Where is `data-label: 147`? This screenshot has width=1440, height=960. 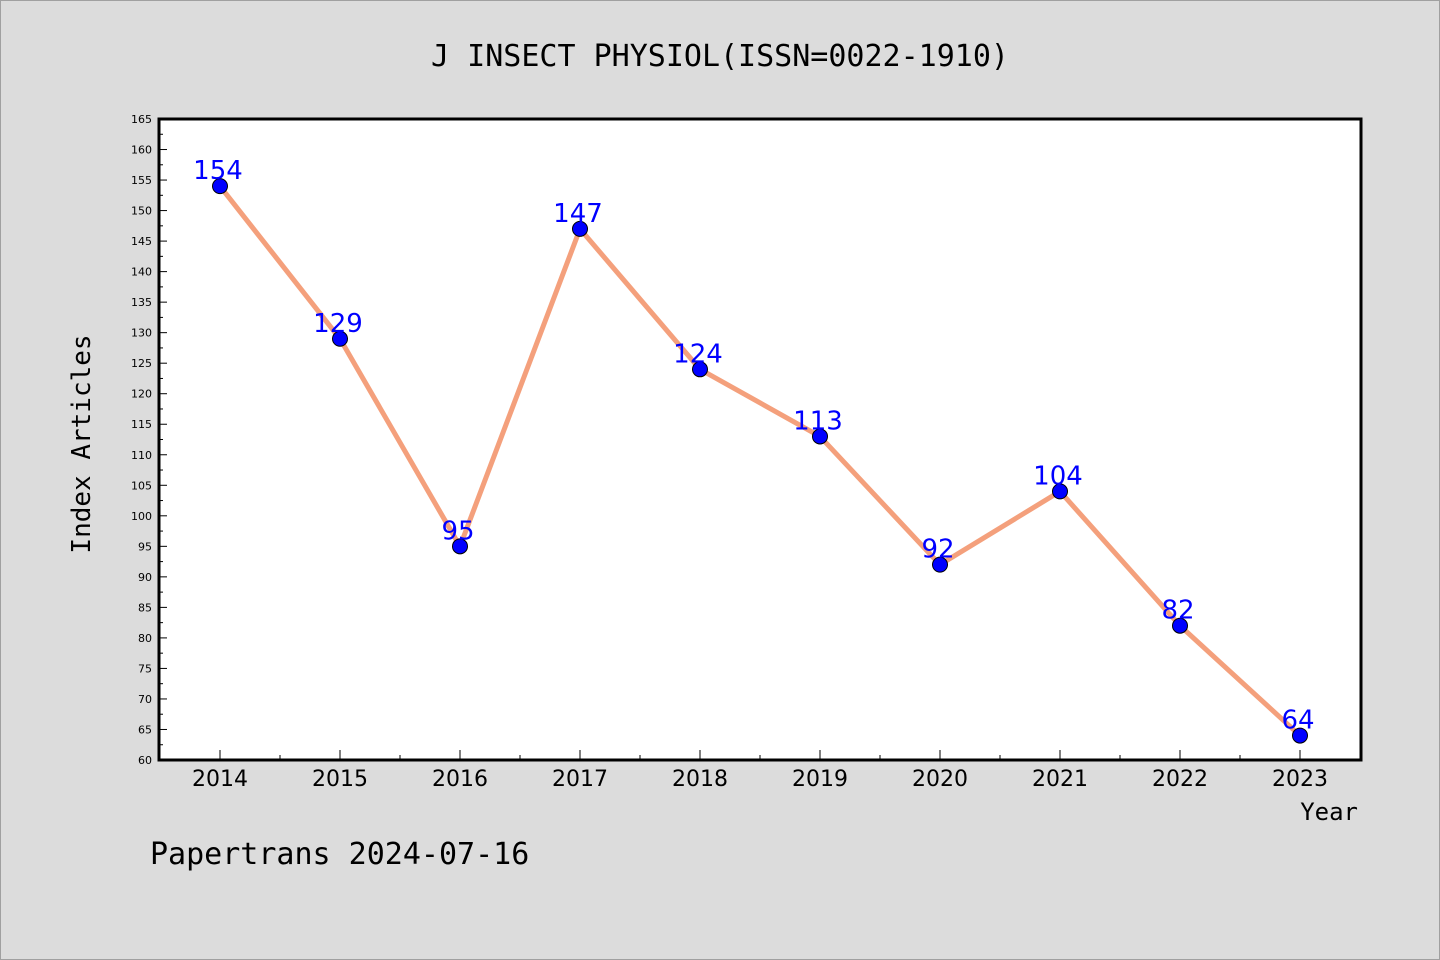 data-label: 147 is located at coordinates (578, 214).